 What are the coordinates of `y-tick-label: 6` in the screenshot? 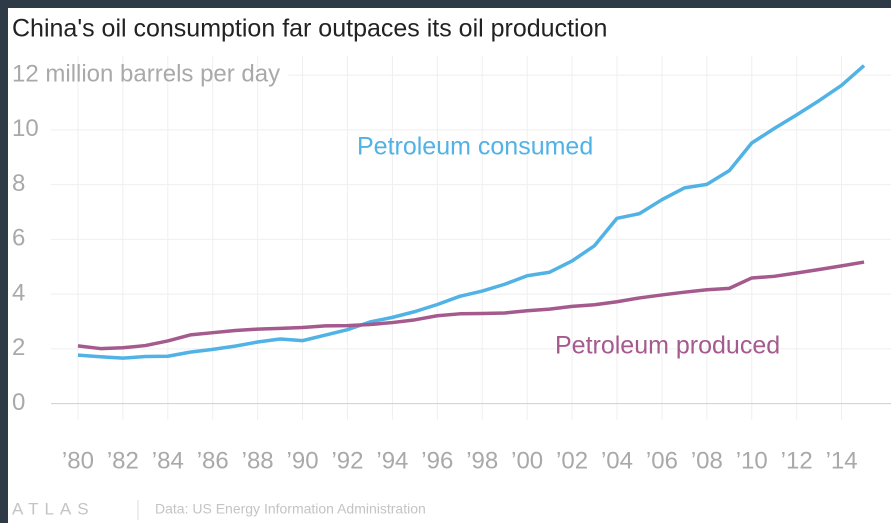 It's located at (18, 238).